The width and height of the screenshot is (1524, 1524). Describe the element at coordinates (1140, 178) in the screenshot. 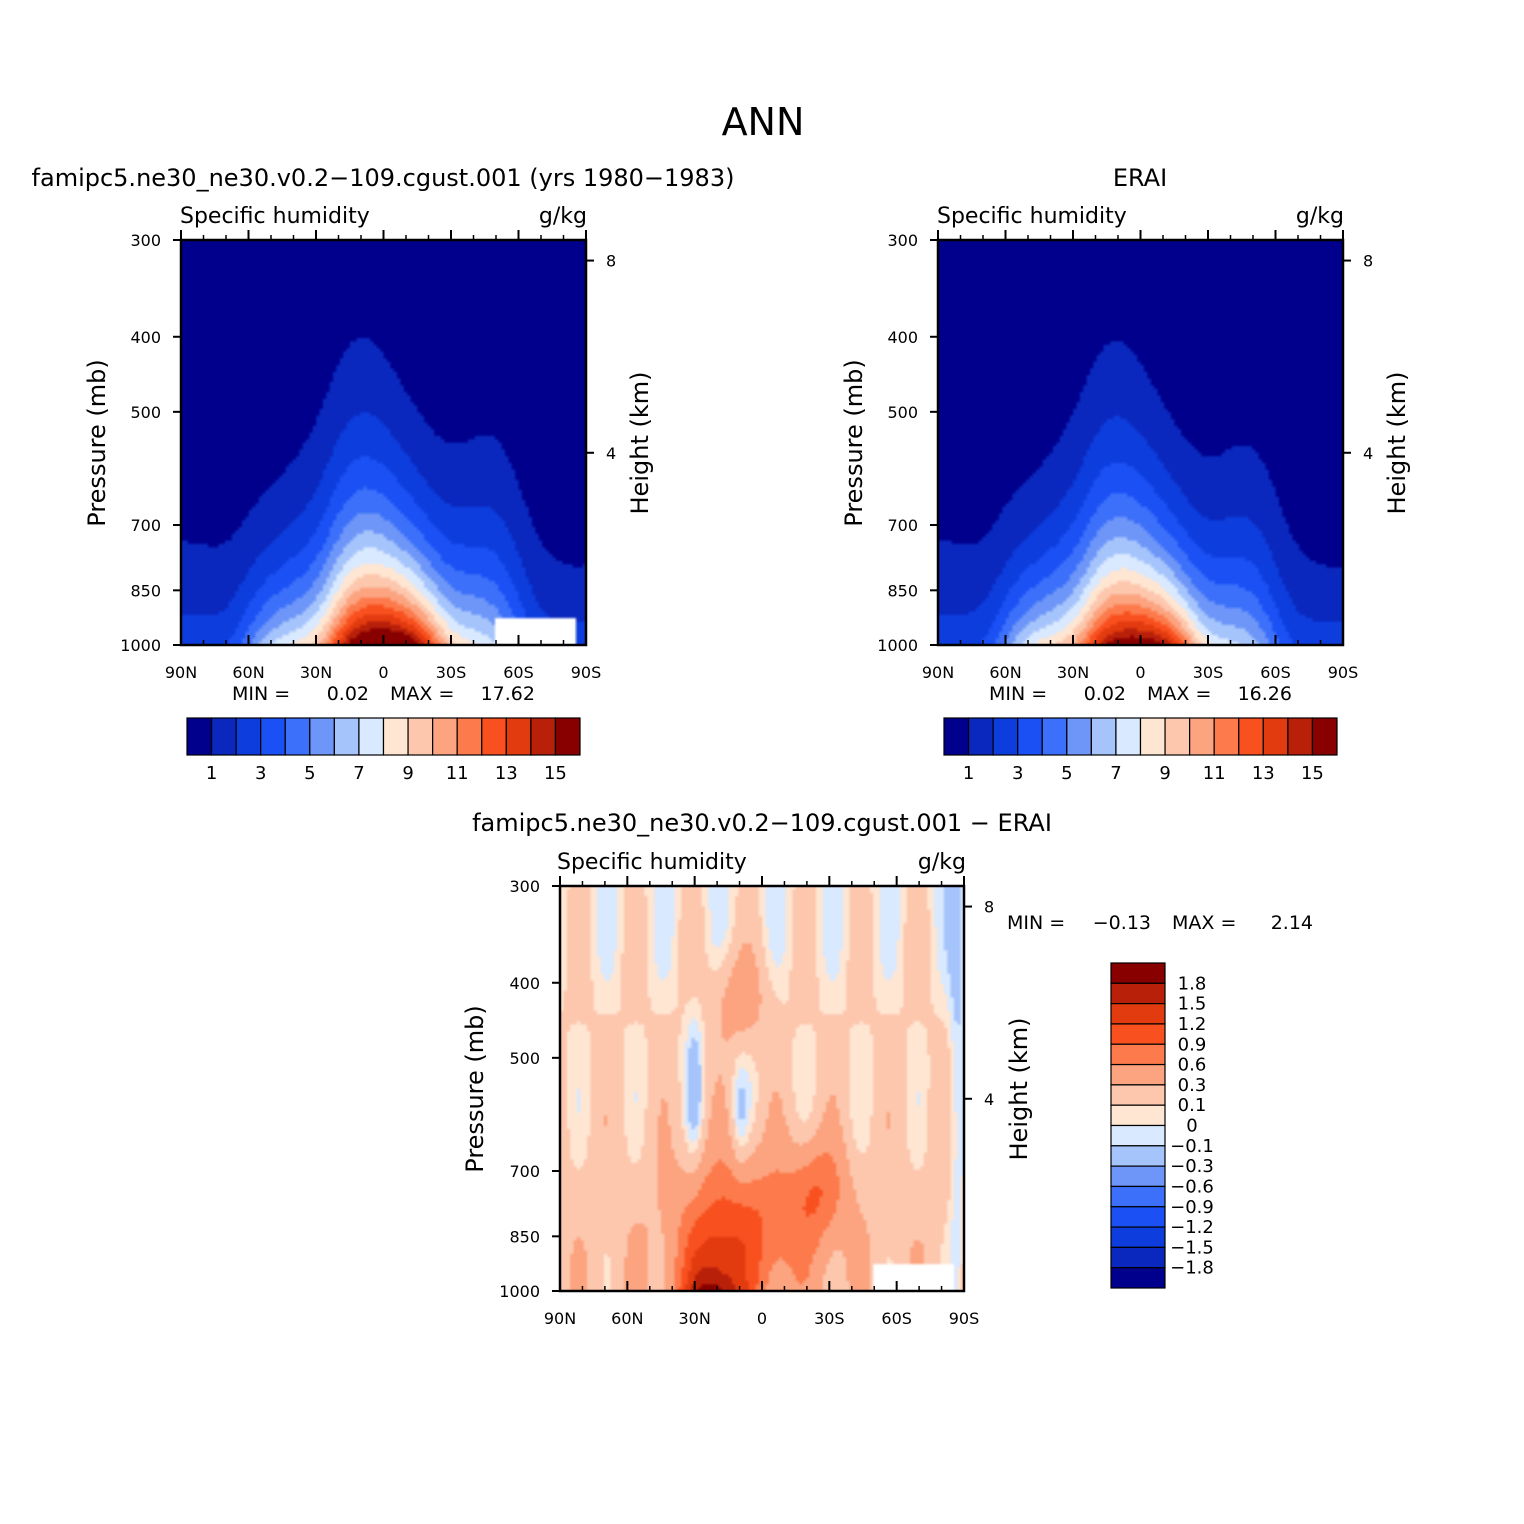

I see `panel-title: ERAI` at that location.